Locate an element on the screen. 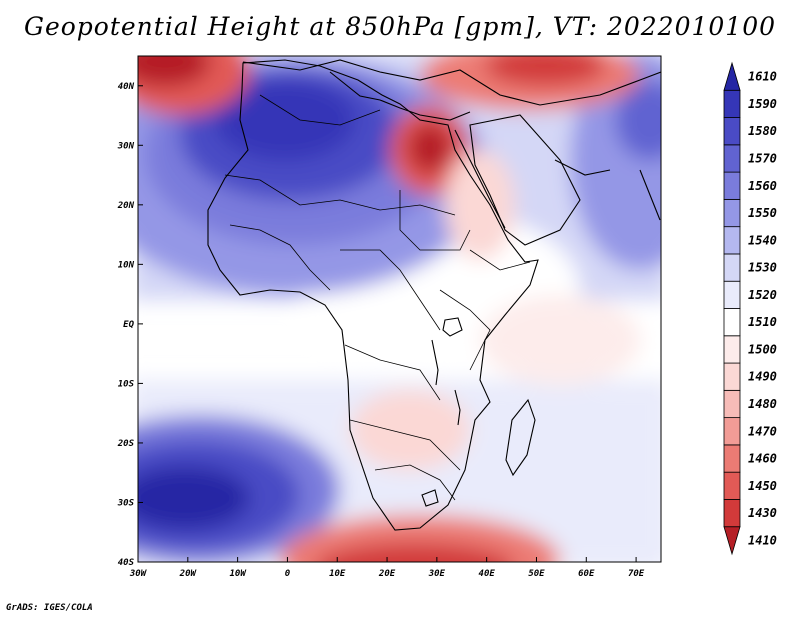 This screenshot has height=622, width=800. footer-credit: GrADS: IGES/COLA is located at coordinates (49, 608).